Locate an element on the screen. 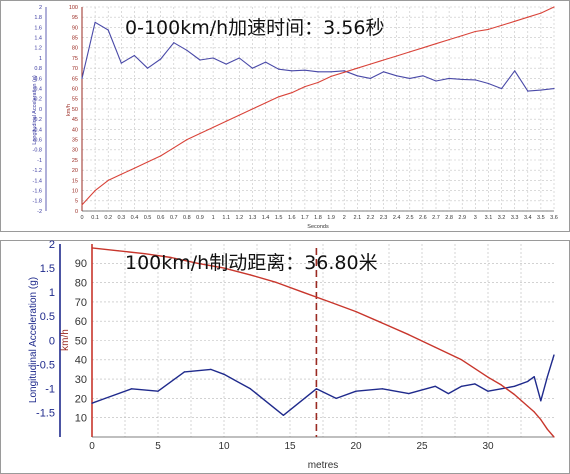 This screenshot has width=570, height=474. y-left-tick-label: 1.5 is located at coordinates (47, 269).